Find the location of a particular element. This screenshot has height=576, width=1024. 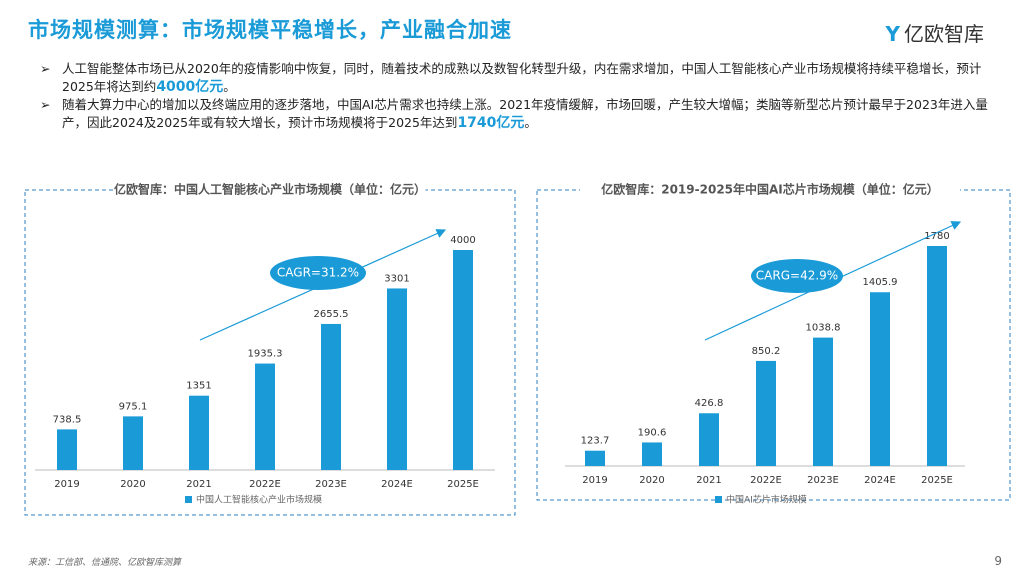

value-label: 3301 is located at coordinates (396, 278).